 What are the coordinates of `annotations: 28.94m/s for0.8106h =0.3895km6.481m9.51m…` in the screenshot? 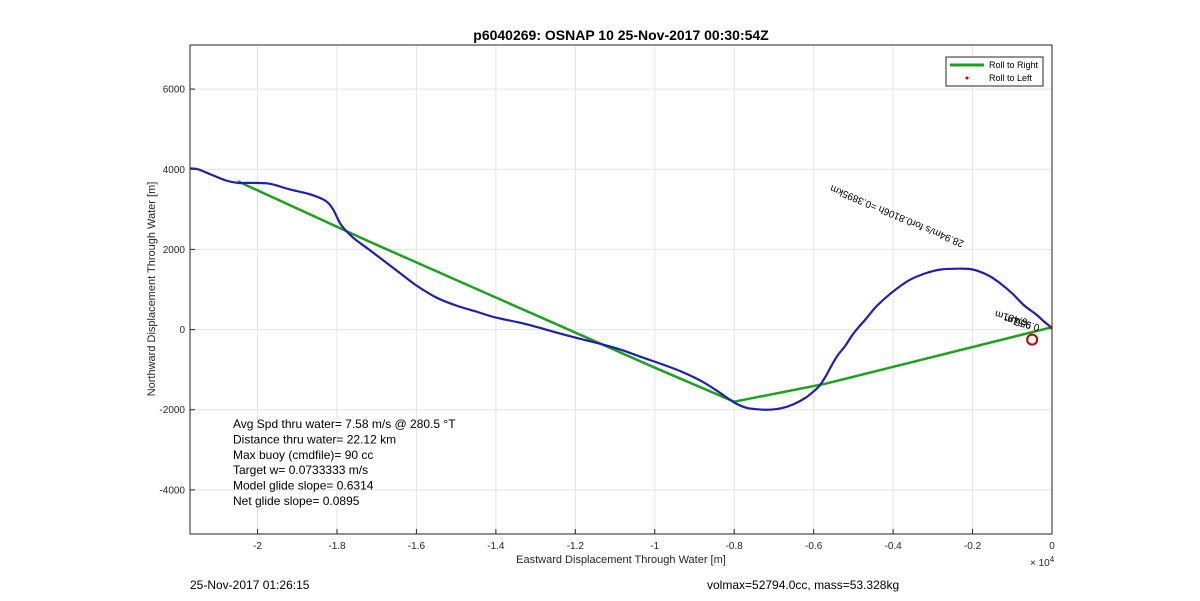 It's located at (935, 257).